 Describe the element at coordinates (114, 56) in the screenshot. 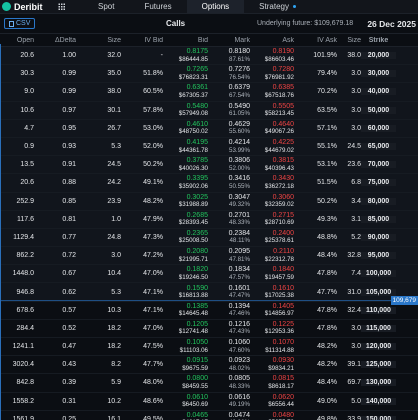

I see `bid-size: 32.0` at that location.